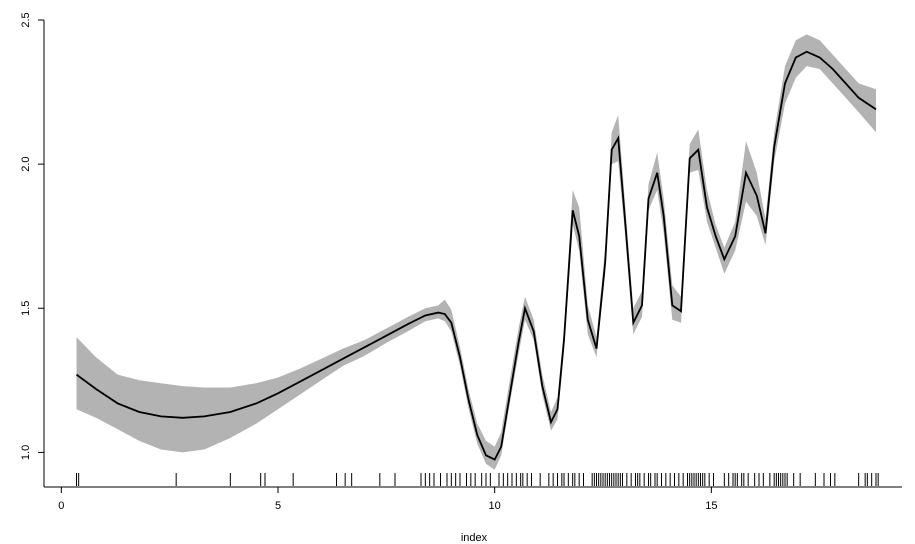  What do you see at coordinates (26, 19) in the screenshot?
I see `y-tick-label: 2.5` at bounding box center [26, 19].